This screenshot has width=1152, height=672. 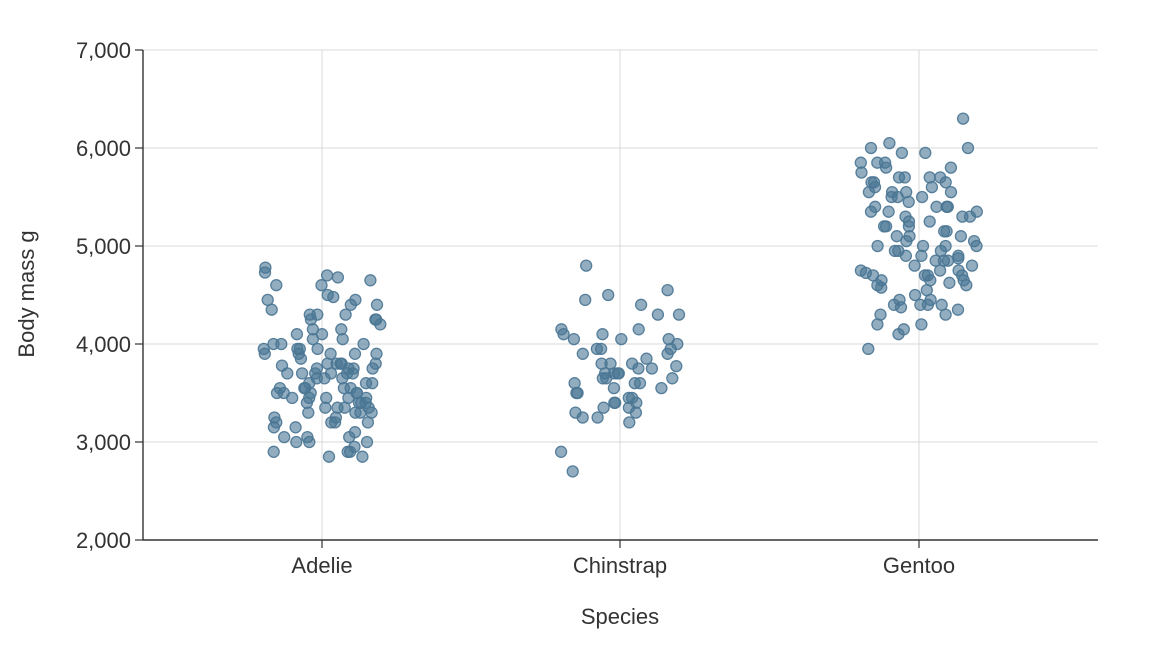 What do you see at coordinates (103, 50) in the screenshot?
I see `y-tick-label: 7,000` at bounding box center [103, 50].